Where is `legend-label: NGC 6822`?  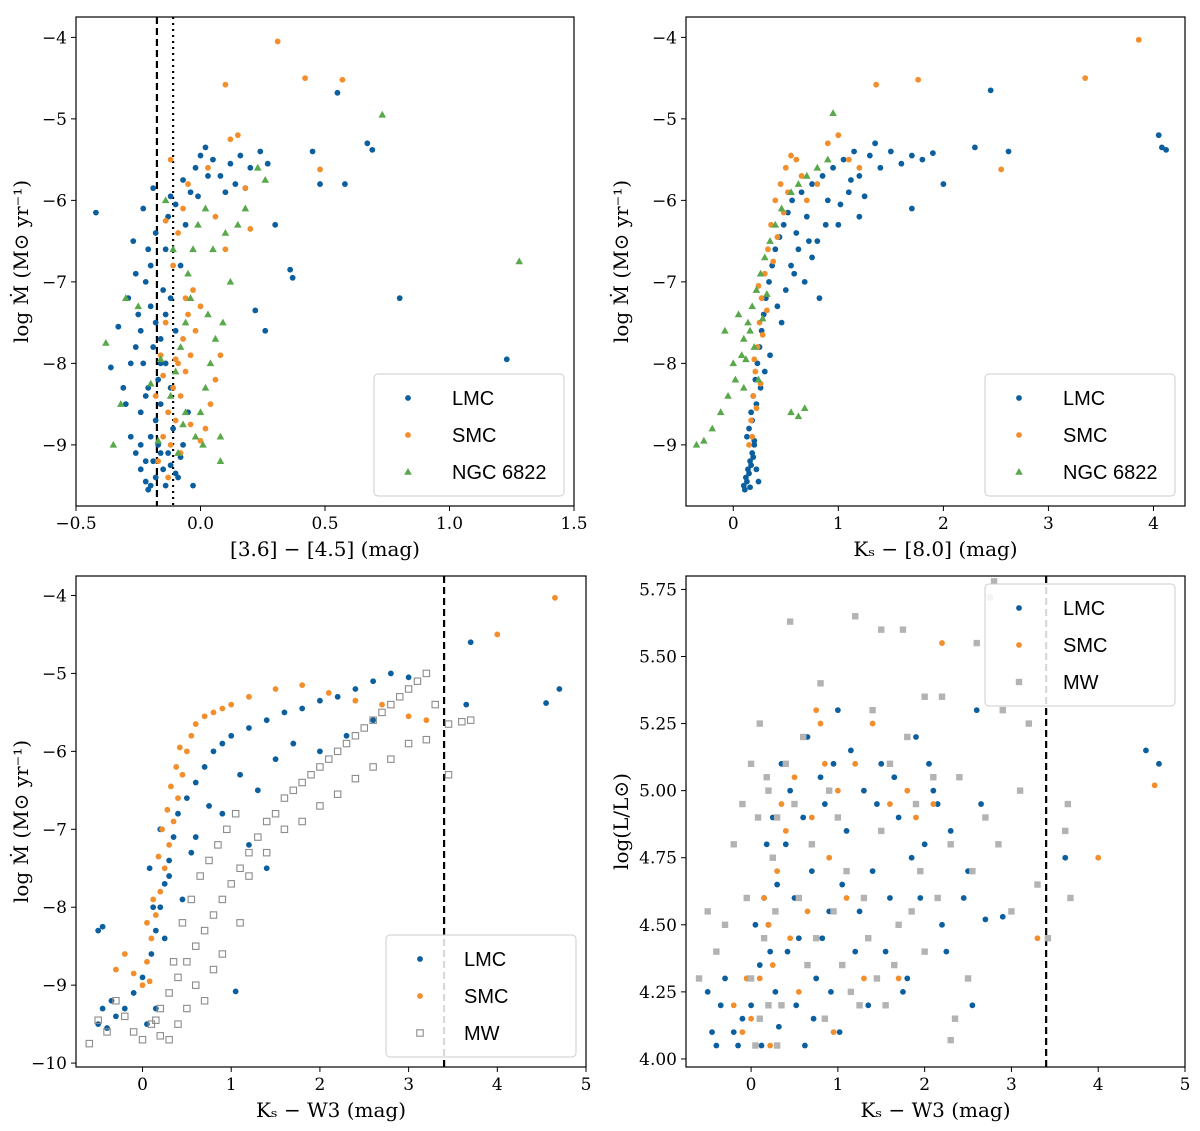 legend-label: NGC 6822 is located at coordinates (499, 473).